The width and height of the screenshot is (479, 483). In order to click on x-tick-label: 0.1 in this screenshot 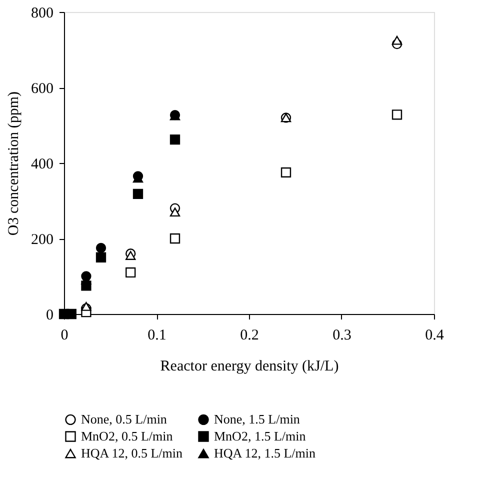, I will do `click(157, 336)`.